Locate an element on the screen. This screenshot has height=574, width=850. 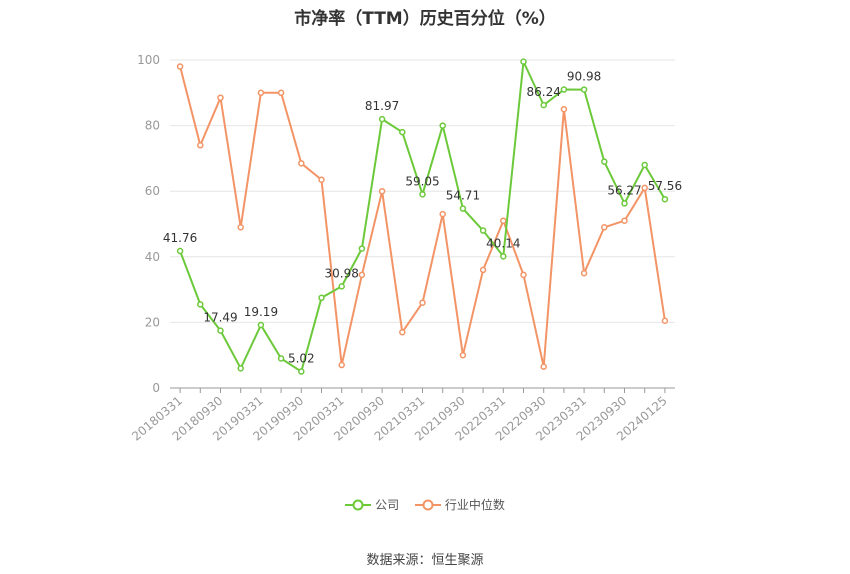
y-tick-label: 0 is located at coordinates (156, 388).